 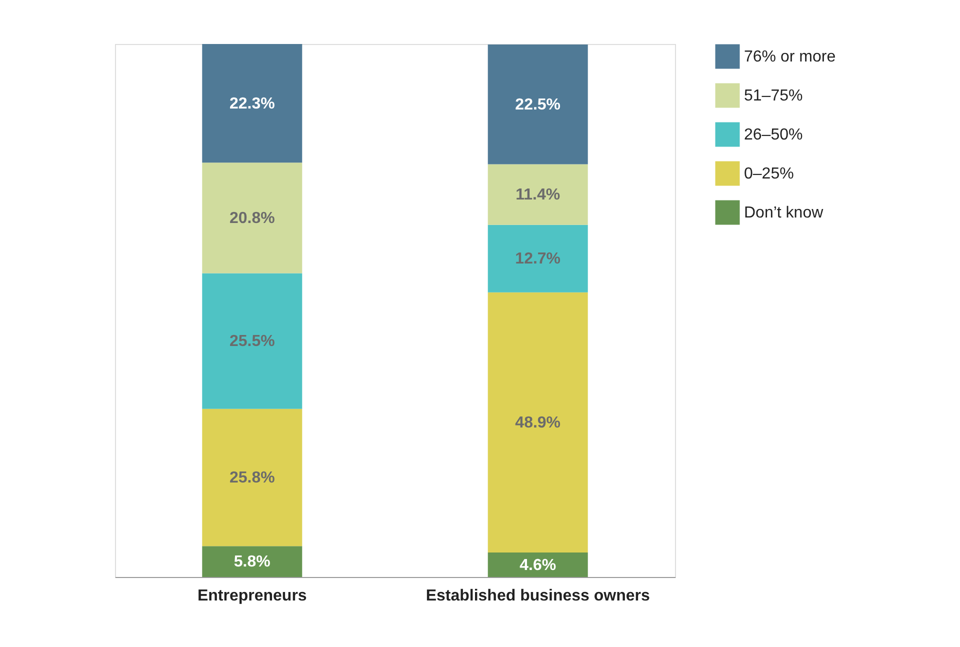 I want to click on legend-label: 76% or more, so click(x=790, y=57).